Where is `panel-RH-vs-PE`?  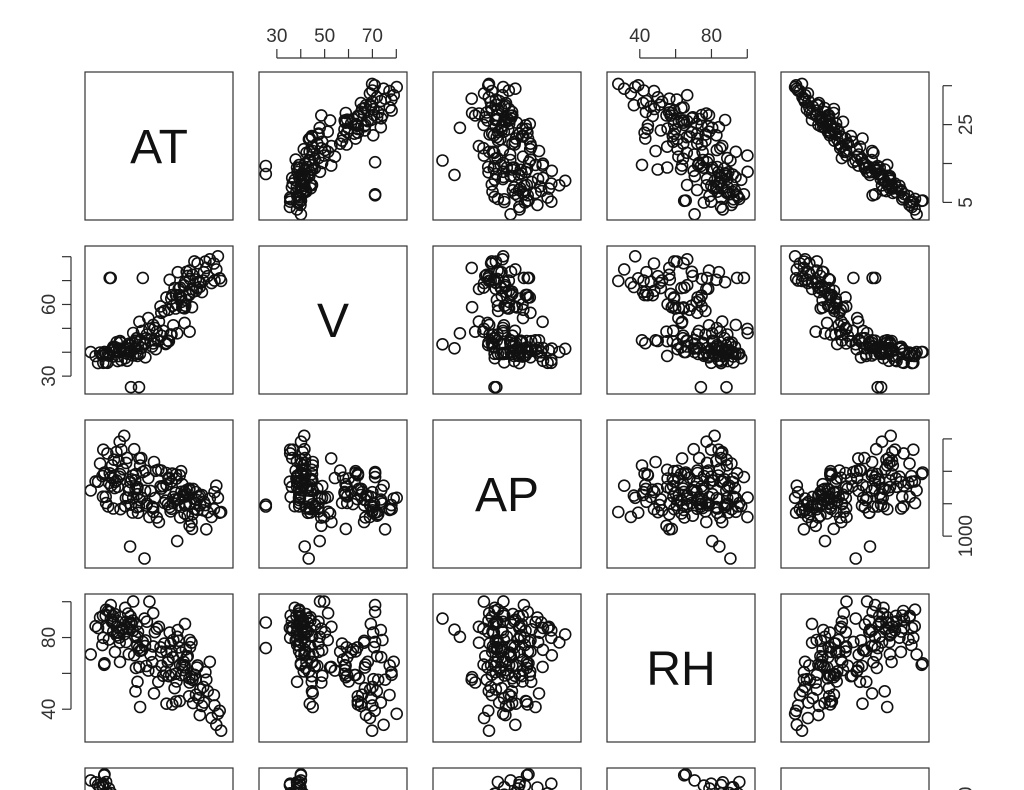 panel-RH-vs-PE is located at coordinates (855, 668).